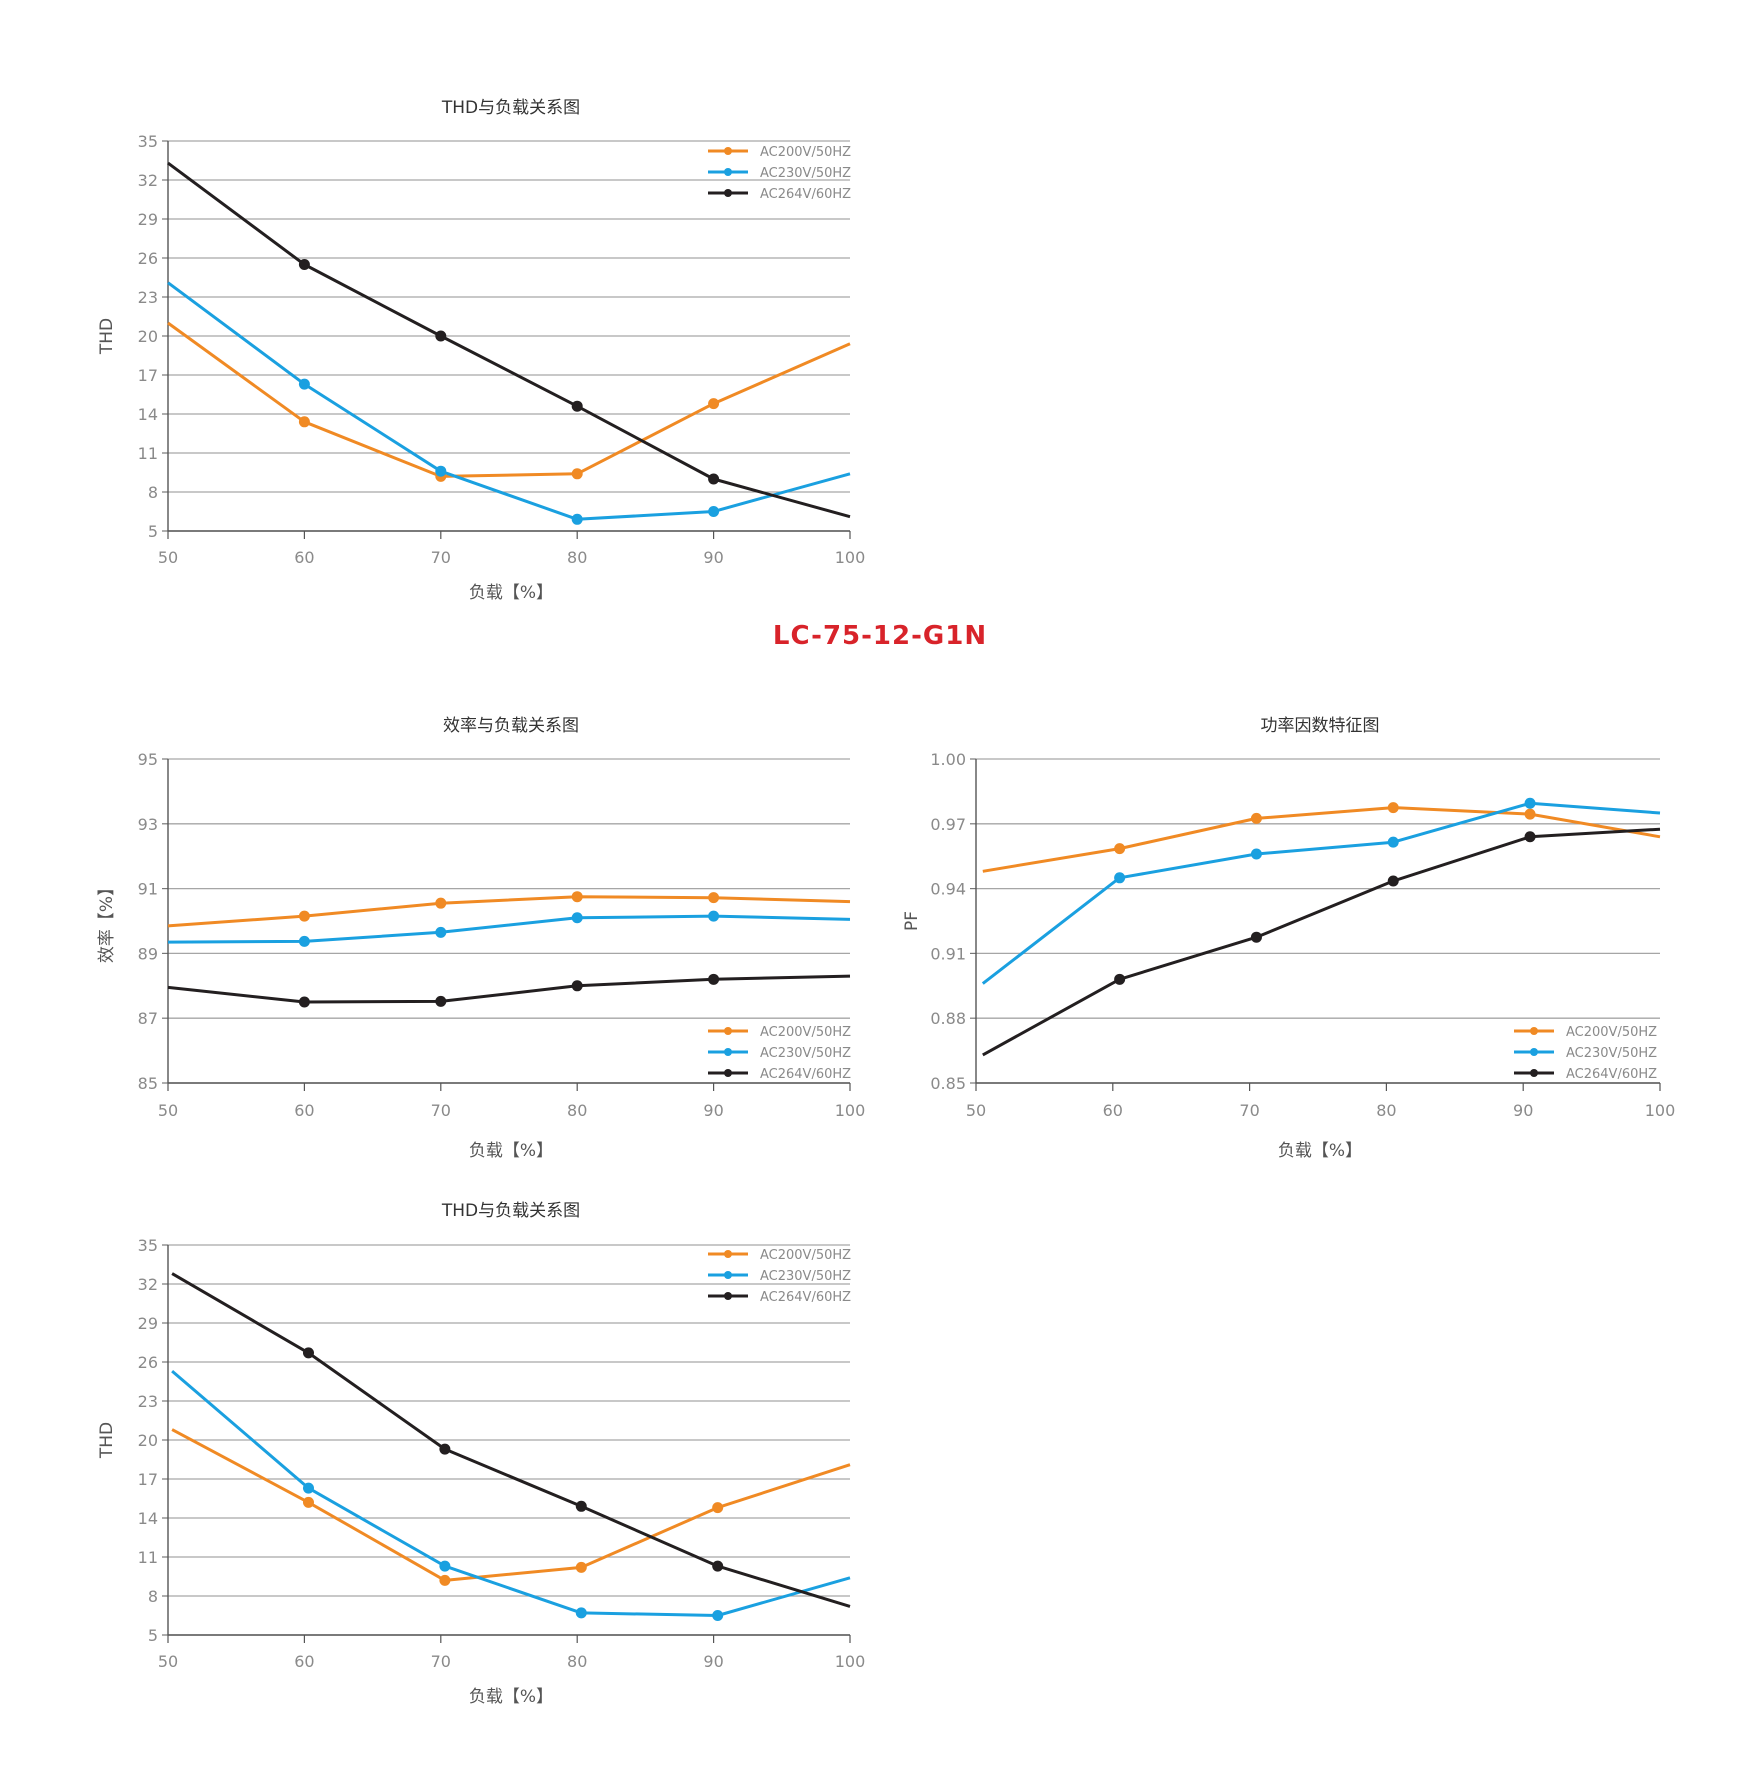 The height and width of the screenshot is (1782, 1760). What do you see at coordinates (148, 1518) in the screenshot?
I see `y-tick-label: 14` at bounding box center [148, 1518].